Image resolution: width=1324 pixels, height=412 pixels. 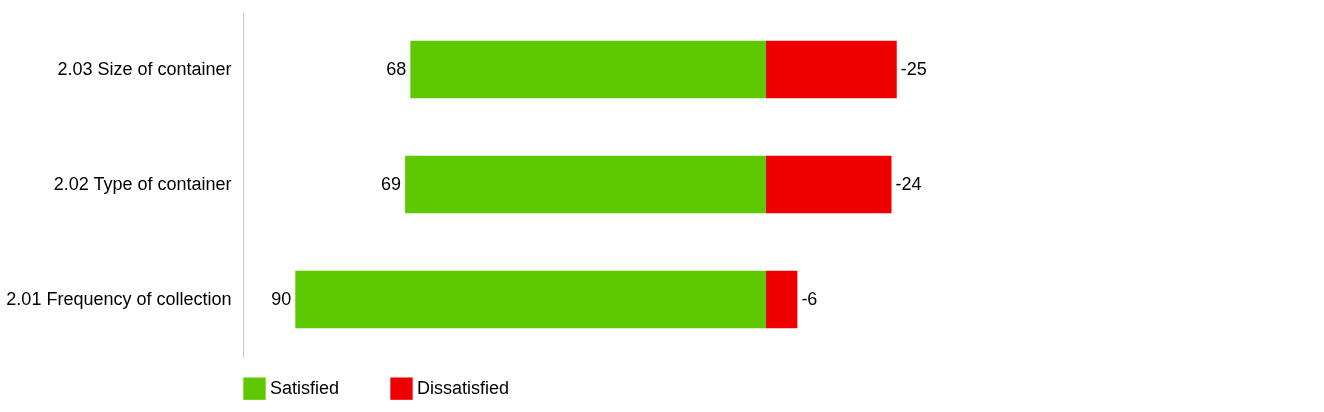 I want to click on data-label: -6, so click(x=809, y=298).